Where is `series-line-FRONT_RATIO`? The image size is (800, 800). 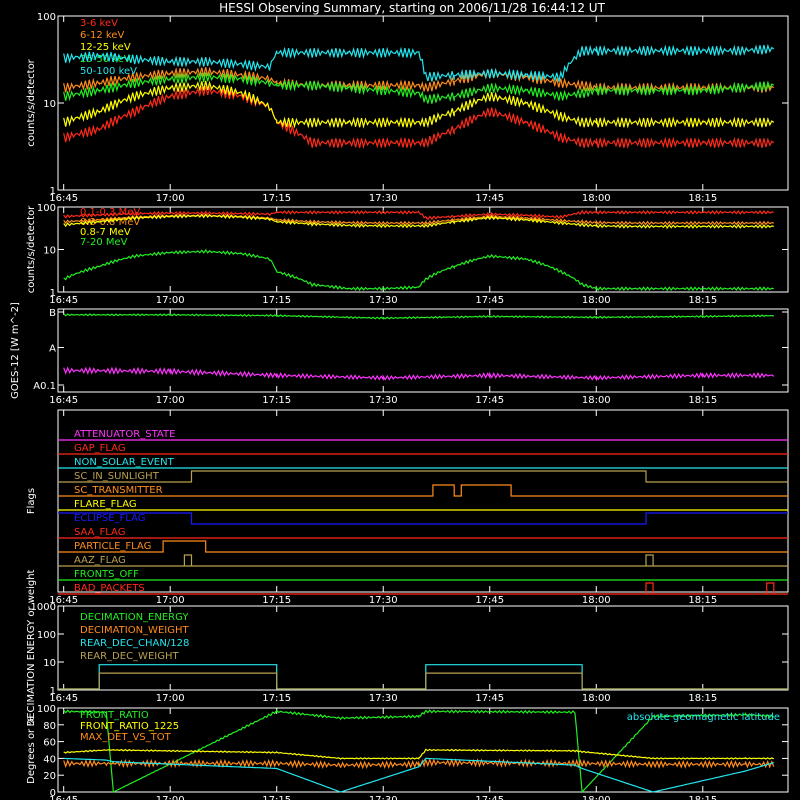 series-line-FRONT_RATIO is located at coordinates (419, 751).